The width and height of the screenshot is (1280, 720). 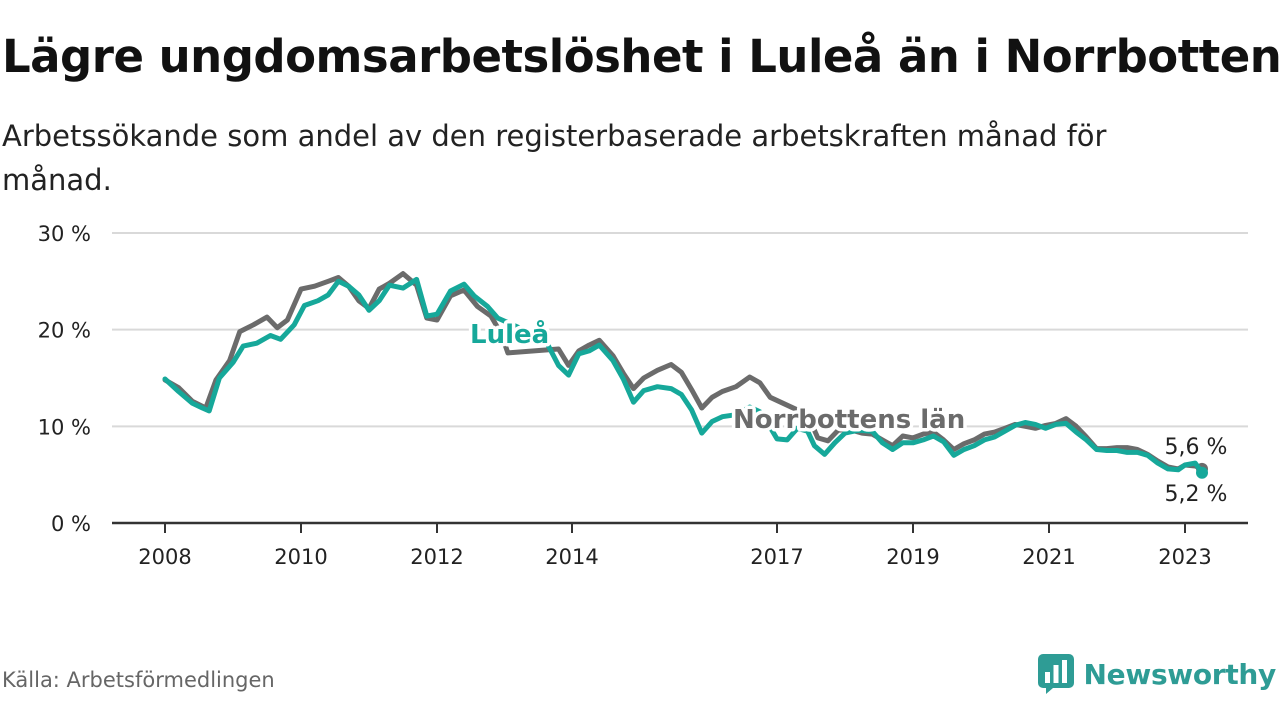 I want to click on brand-logo: Newsworthy, so click(x=1157, y=674).